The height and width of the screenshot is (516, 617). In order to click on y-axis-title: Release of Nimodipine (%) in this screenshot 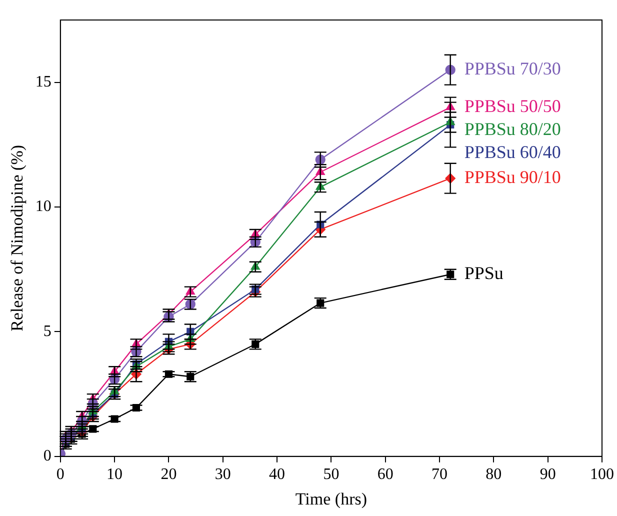, I will do `click(17, 238)`.